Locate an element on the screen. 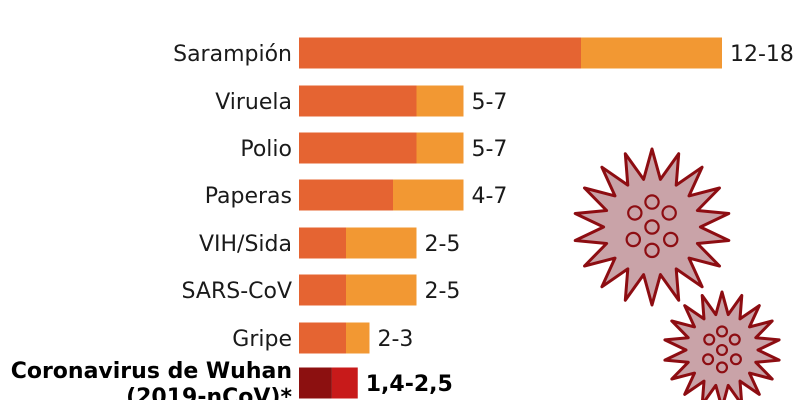  bar-row: Viruela 5-7 is located at coordinates (361, 101).